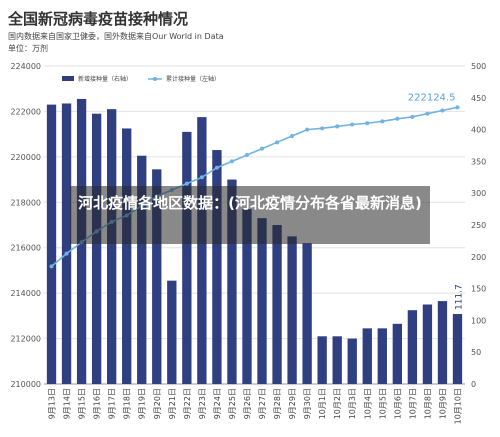 This screenshot has height=437, width=500. I want to click on left-tick-label: 220000, so click(25, 157).